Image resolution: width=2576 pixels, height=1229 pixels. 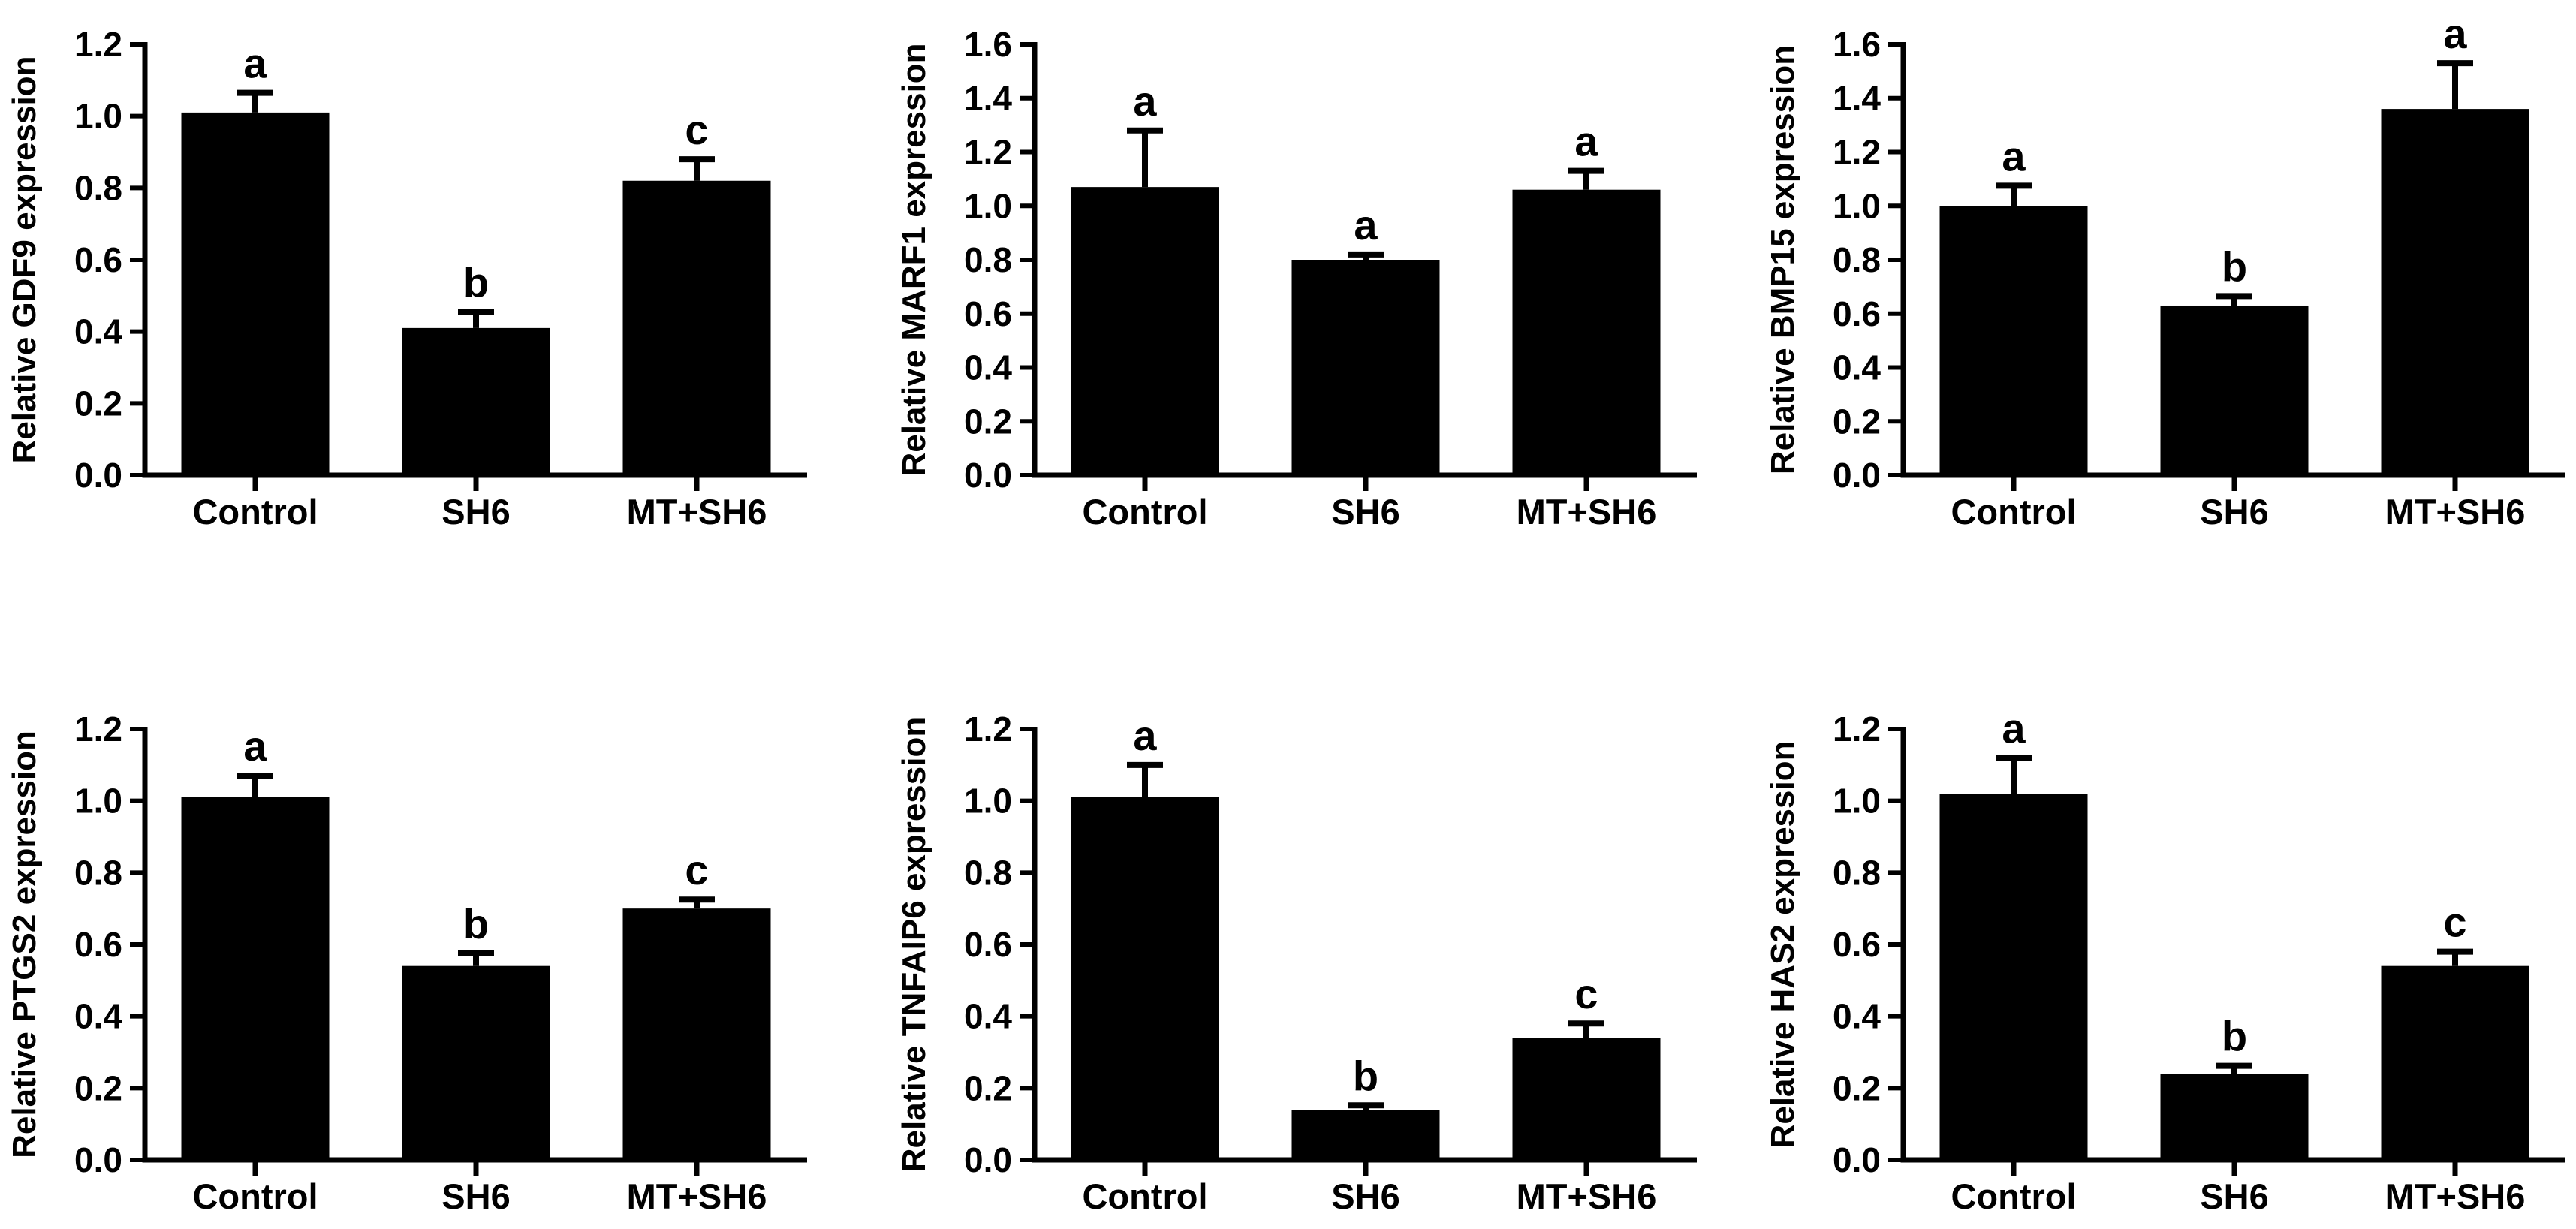 I want to click on y-axis-title: Relative GDF9 expression, so click(x=24, y=260).